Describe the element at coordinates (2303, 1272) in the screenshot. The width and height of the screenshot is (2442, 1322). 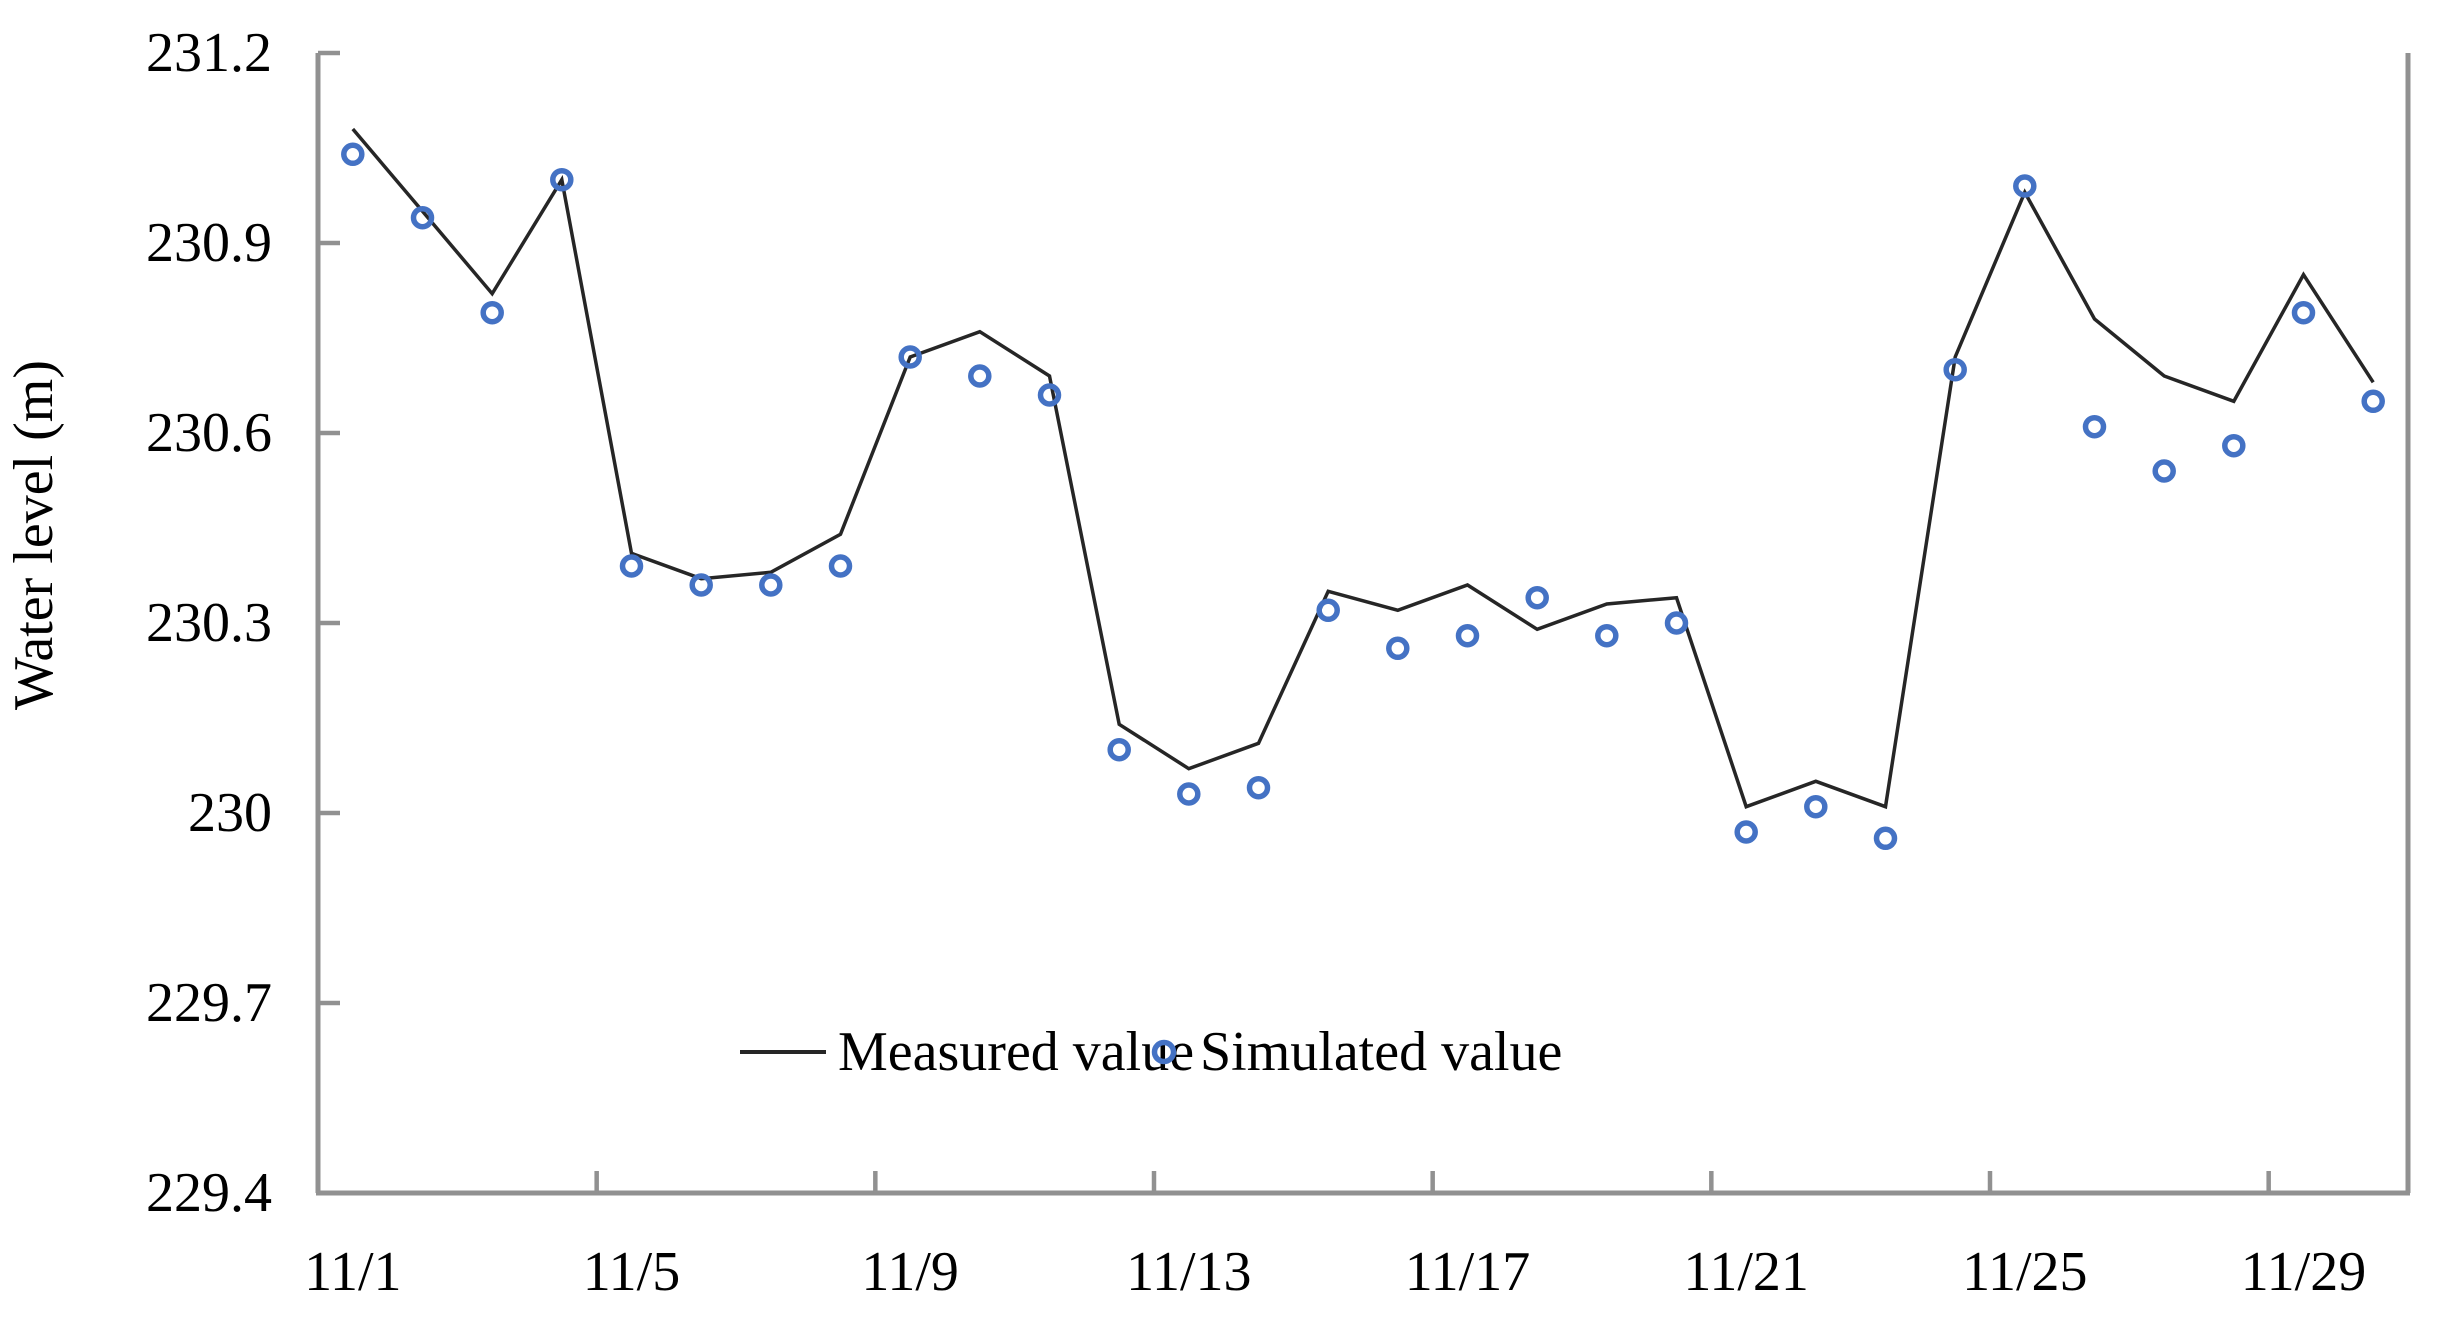
I see `x-tick-label: 11/29` at that location.